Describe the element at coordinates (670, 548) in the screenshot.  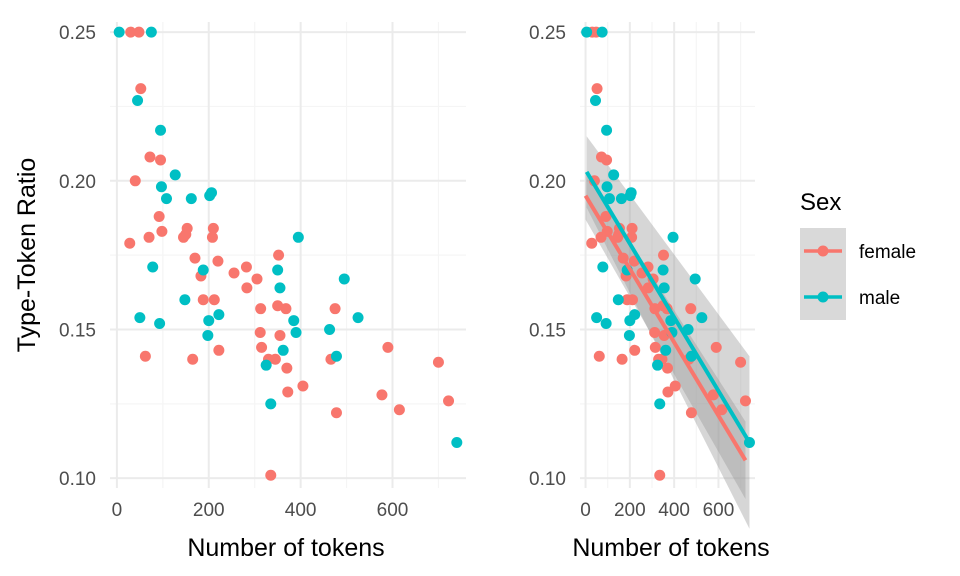
I see `x-axis-title-right: Number of tokens` at that location.